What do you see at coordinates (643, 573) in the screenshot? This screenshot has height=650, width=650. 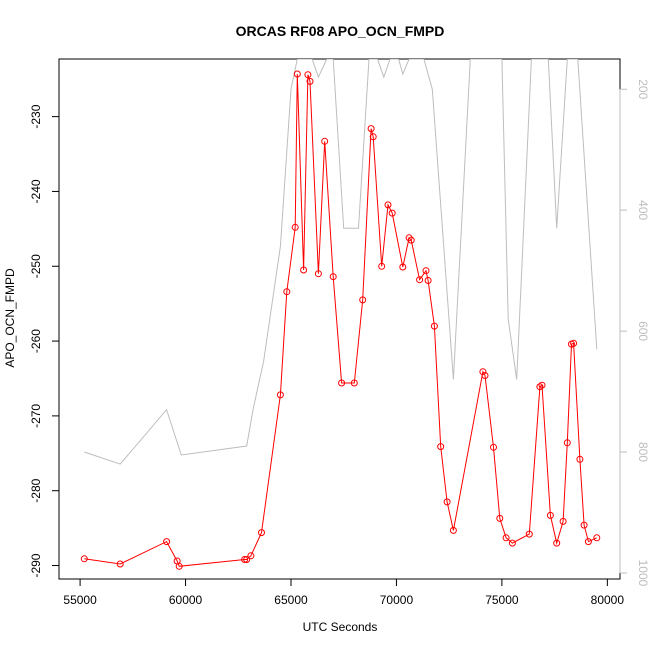 I see `y2-tick-label: 1000` at bounding box center [643, 573].